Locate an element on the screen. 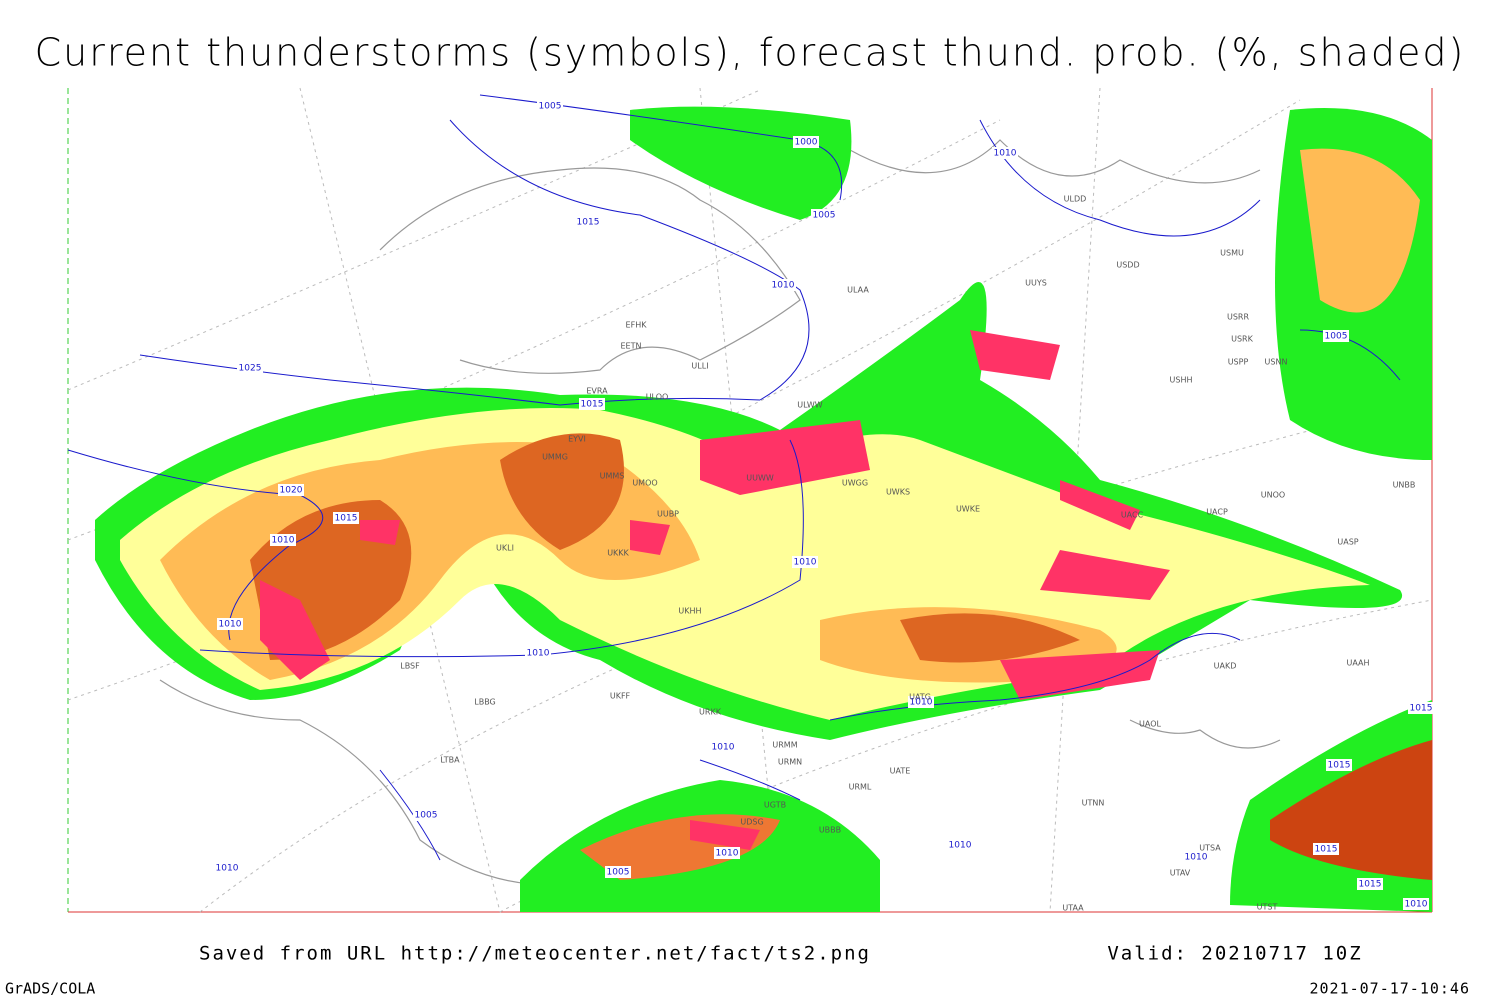  station-label: UATE is located at coordinates (900, 771).